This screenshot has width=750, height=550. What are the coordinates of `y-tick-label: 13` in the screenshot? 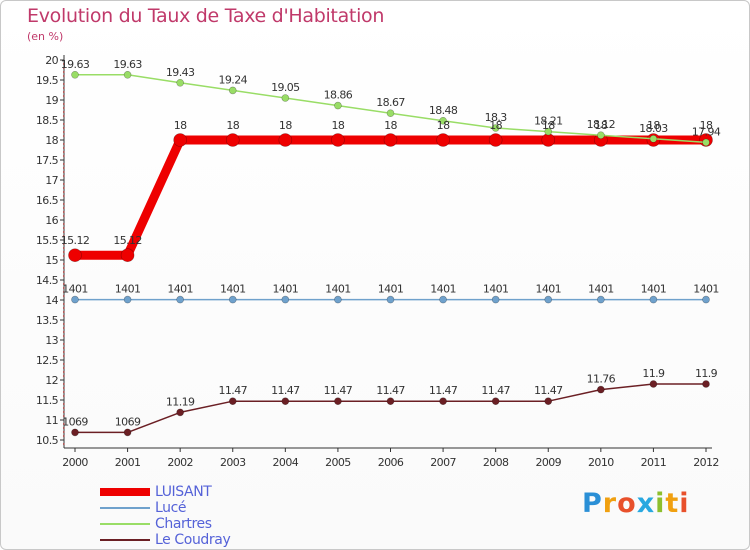 It's located at (51, 340).